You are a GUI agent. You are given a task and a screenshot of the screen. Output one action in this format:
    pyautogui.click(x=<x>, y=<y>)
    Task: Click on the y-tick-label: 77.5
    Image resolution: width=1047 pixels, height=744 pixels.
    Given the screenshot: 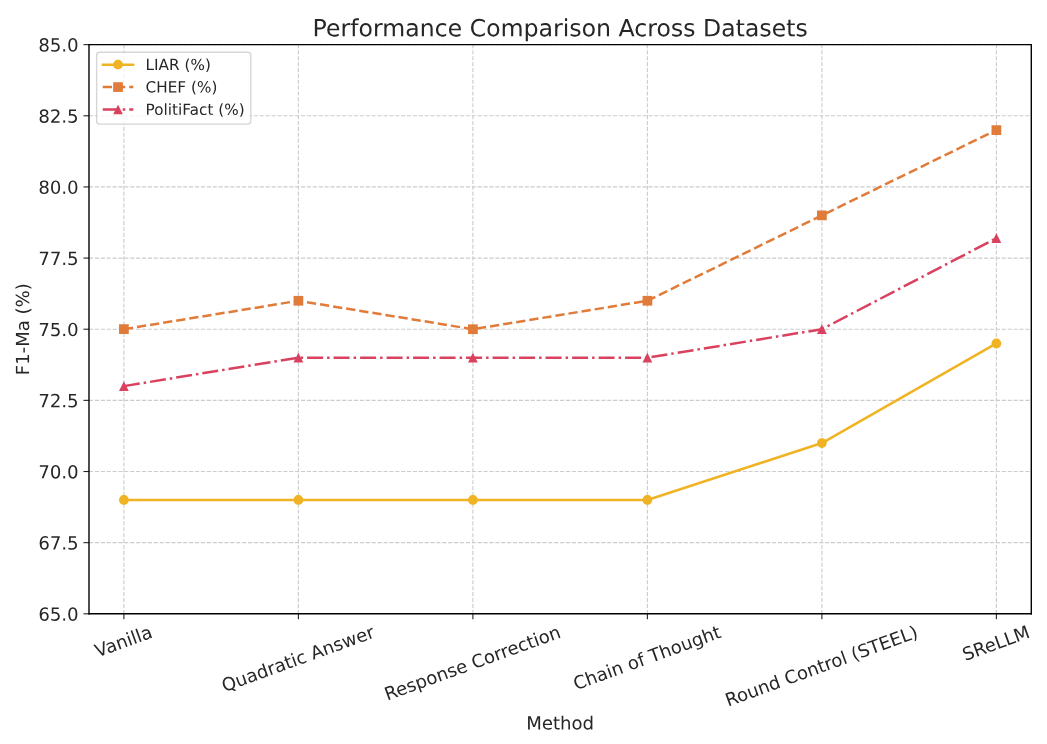 What is the action you would take?
    pyautogui.click(x=58, y=258)
    